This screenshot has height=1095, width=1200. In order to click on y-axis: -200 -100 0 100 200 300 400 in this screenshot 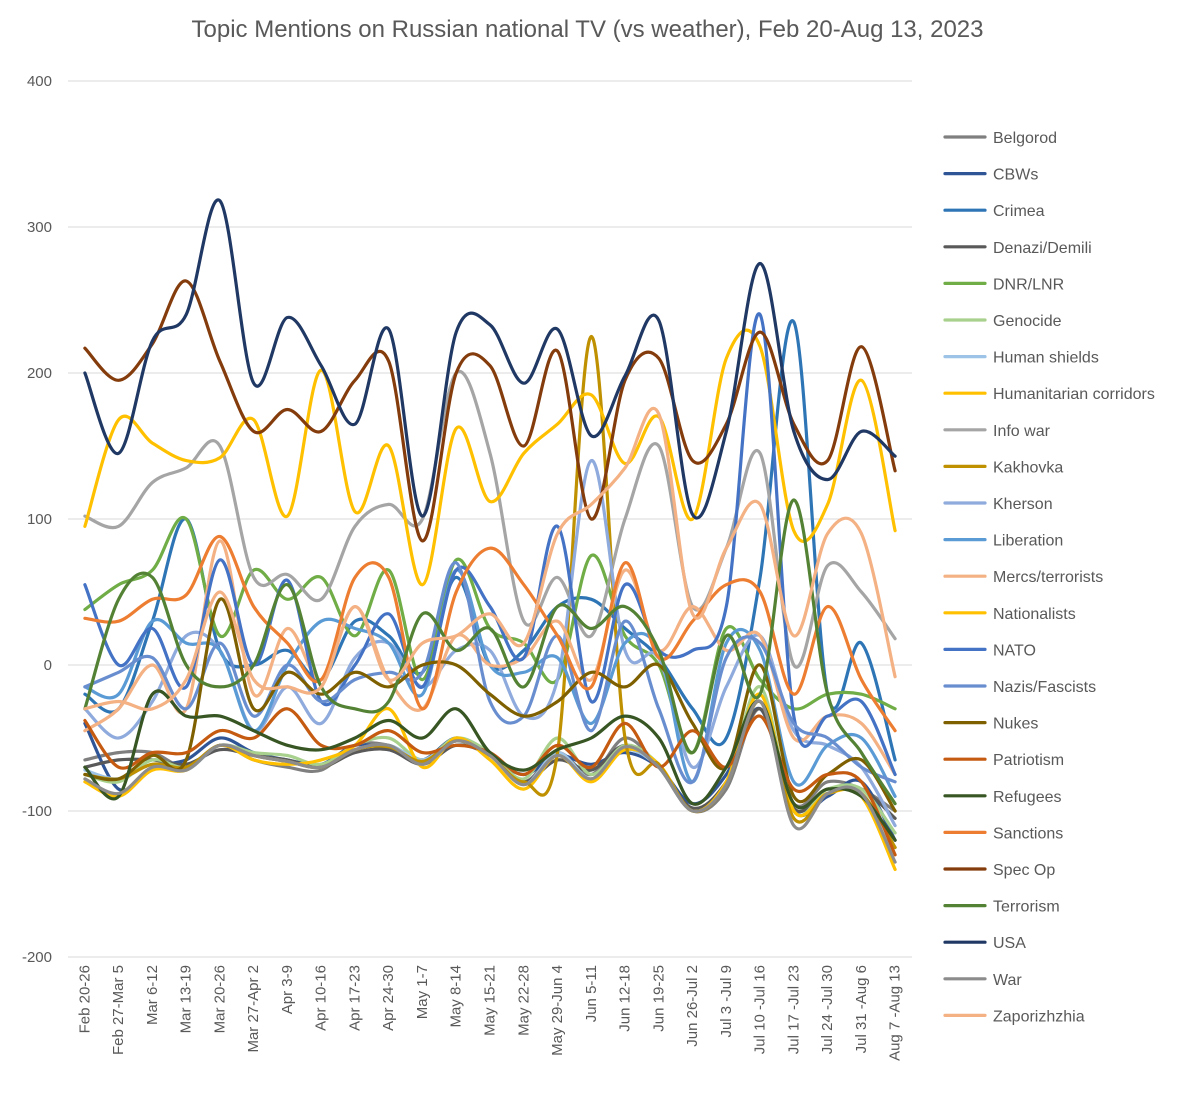, I will do `click(37, 519)`.